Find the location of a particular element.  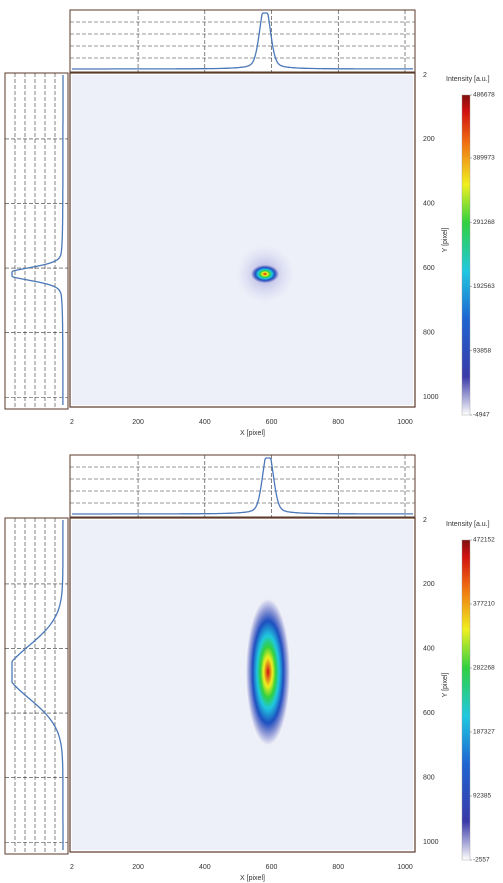

colorbar-tick-label: -2557 is located at coordinates (481, 860).